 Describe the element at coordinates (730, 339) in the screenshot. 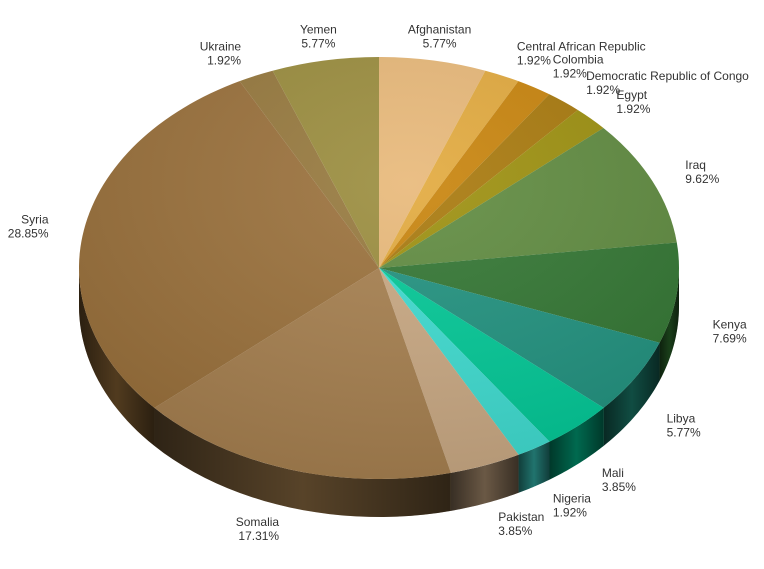

I see `slice-percent: 7.69%` at that location.